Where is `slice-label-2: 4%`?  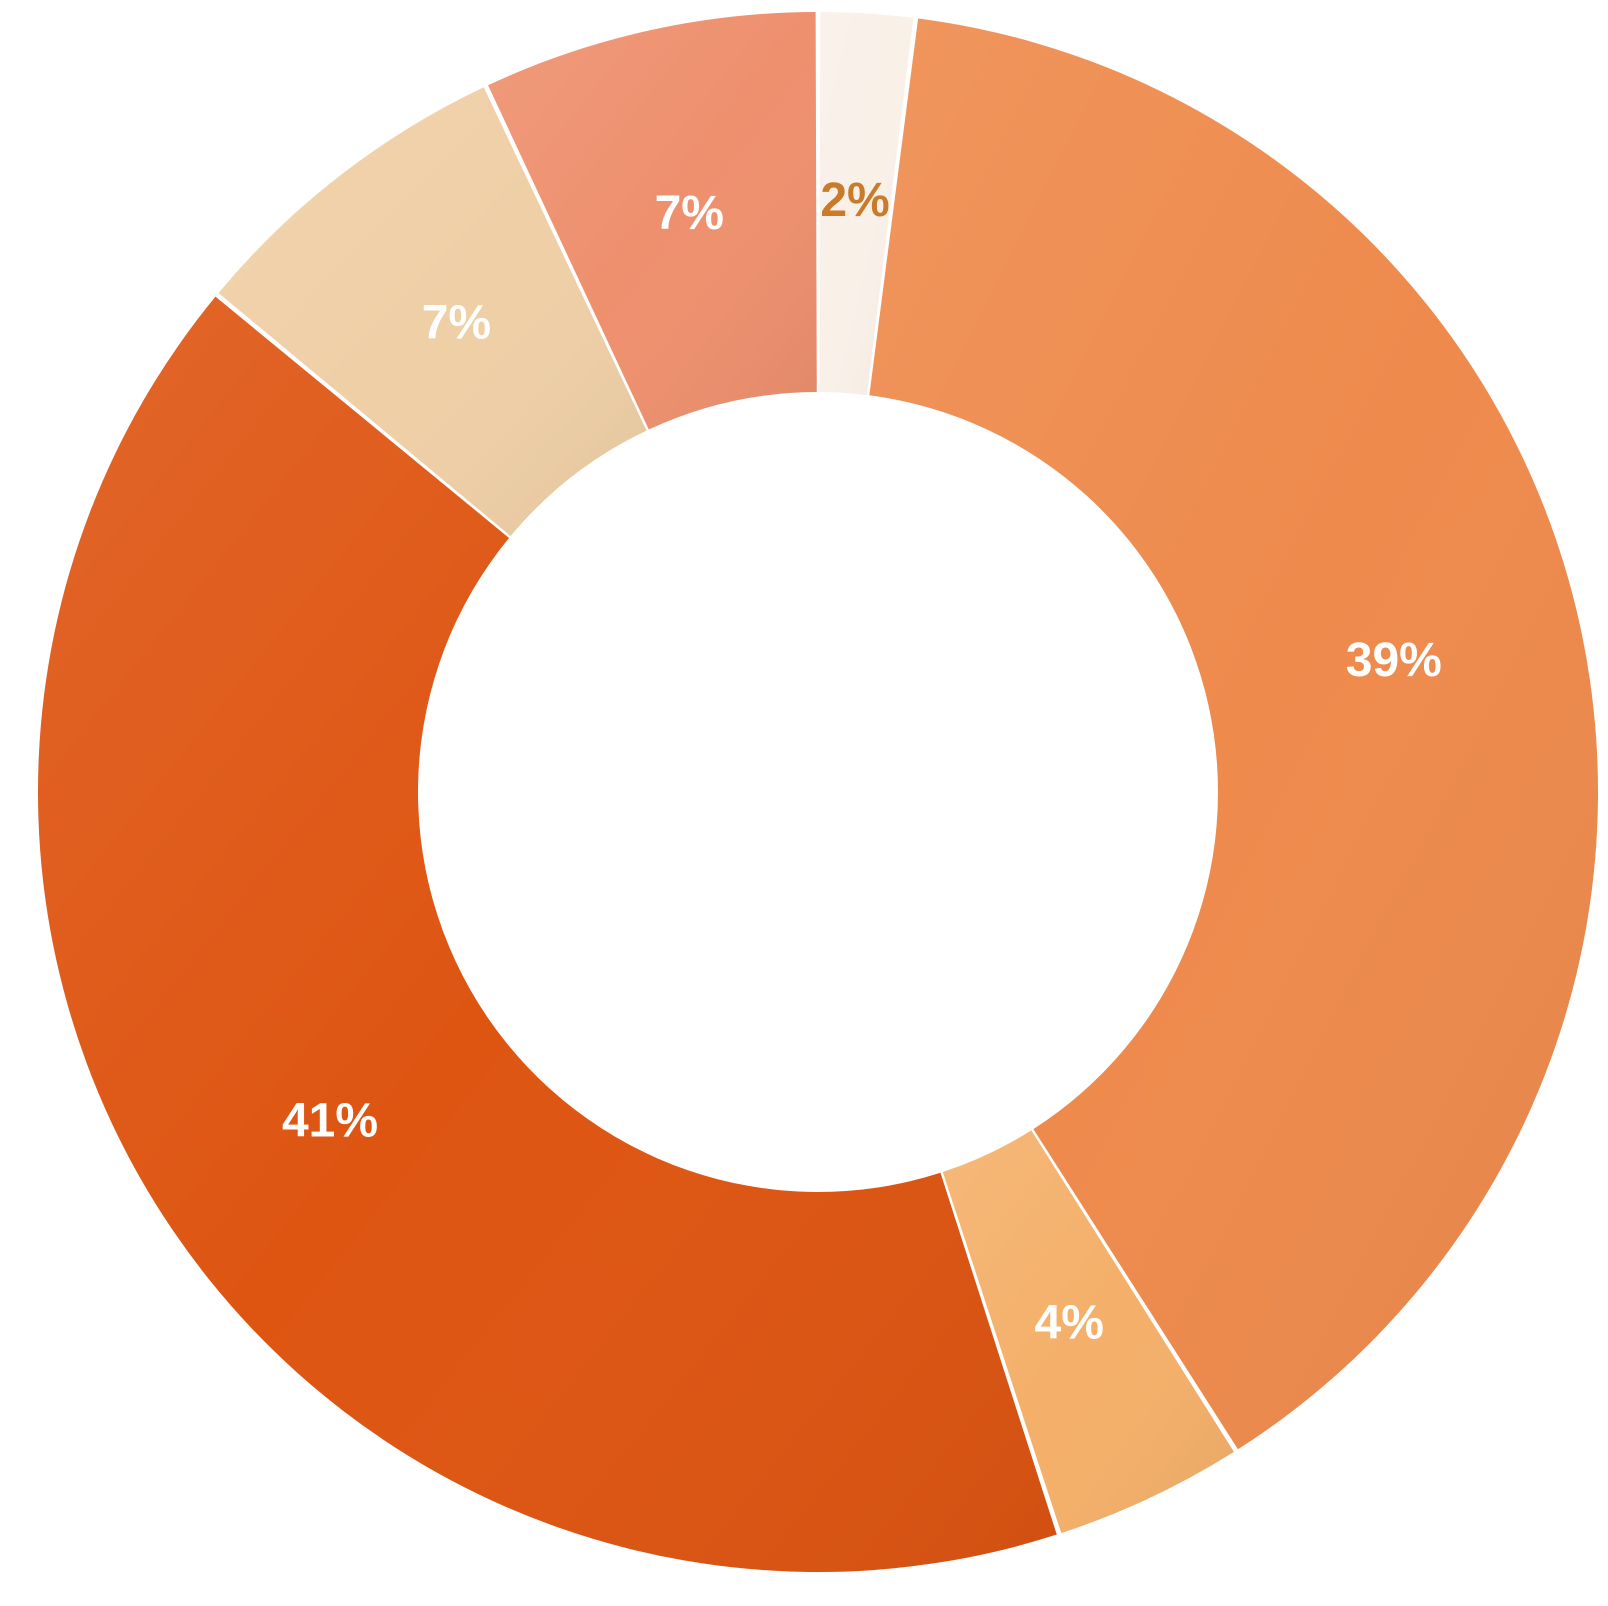
slice-label-2: 4% is located at coordinates (1069, 1323).